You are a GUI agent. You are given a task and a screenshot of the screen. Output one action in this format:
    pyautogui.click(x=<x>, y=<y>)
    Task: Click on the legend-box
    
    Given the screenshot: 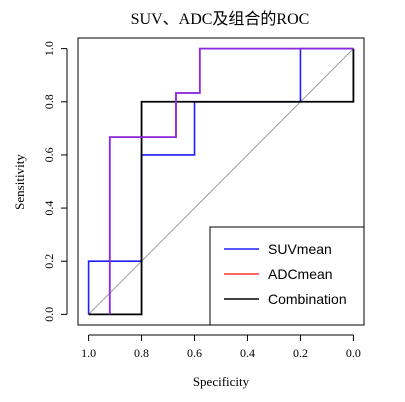 What is the action you would take?
    pyautogui.click(x=287, y=276)
    